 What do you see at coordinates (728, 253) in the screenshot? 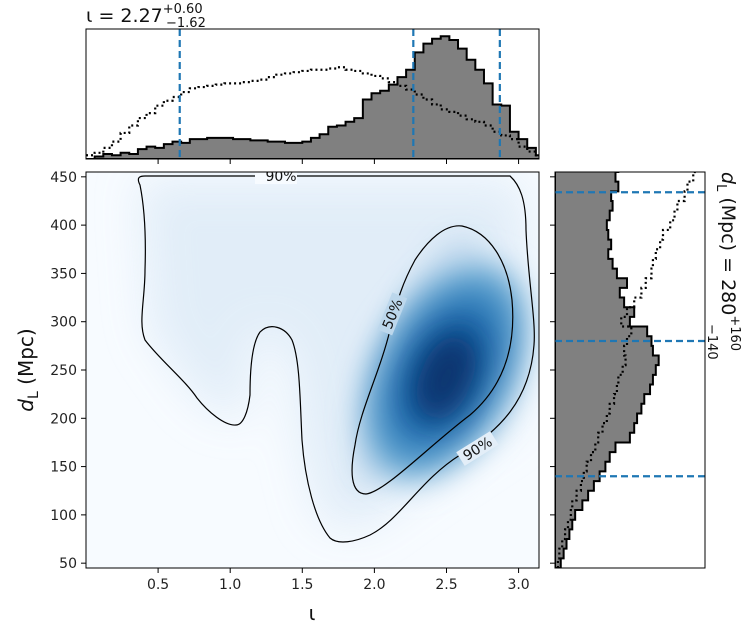
I see `right-title-value: (Mpc) = 280` at bounding box center [728, 253].